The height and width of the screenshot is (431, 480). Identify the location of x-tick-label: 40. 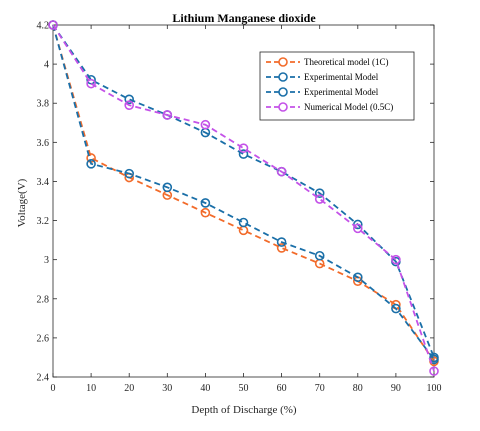
(205, 388).